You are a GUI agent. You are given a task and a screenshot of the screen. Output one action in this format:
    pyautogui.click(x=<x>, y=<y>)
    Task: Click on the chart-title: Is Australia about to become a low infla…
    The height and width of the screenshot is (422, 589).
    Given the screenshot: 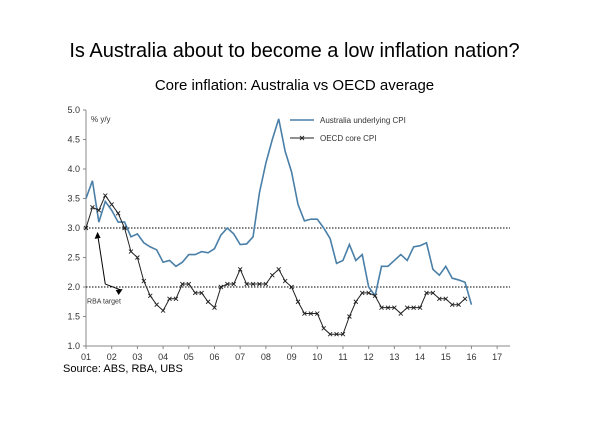 What is the action you would take?
    pyautogui.click(x=294, y=51)
    